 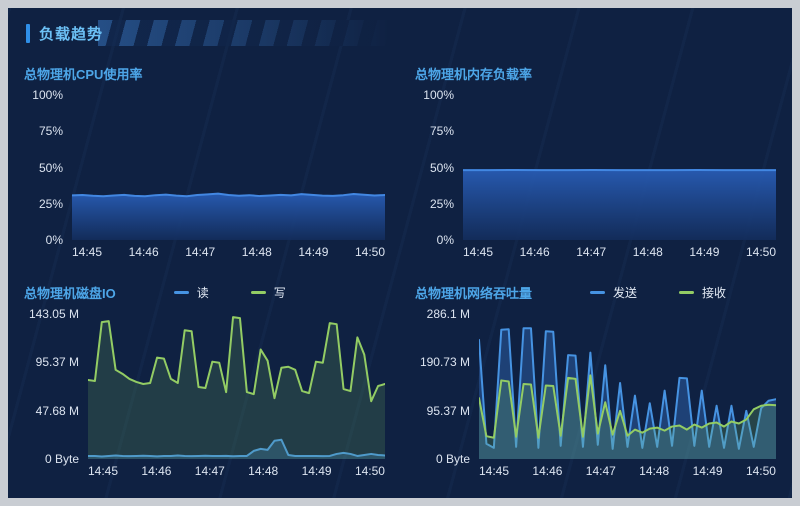 What do you see at coordinates (83, 74) in the screenshot?
I see `chart-title-cpu: 总物理机CPU使用率` at bounding box center [83, 74].